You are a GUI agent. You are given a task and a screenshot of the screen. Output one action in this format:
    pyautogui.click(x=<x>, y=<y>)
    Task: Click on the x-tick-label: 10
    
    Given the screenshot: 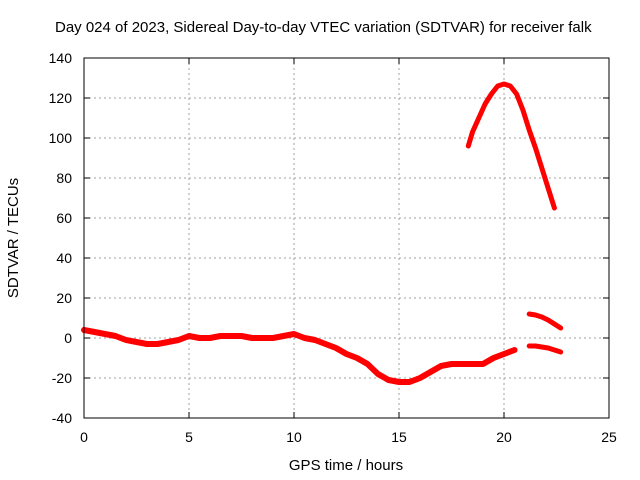 What is the action you would take?
    pyautogui.click(x=294, y=437)
    